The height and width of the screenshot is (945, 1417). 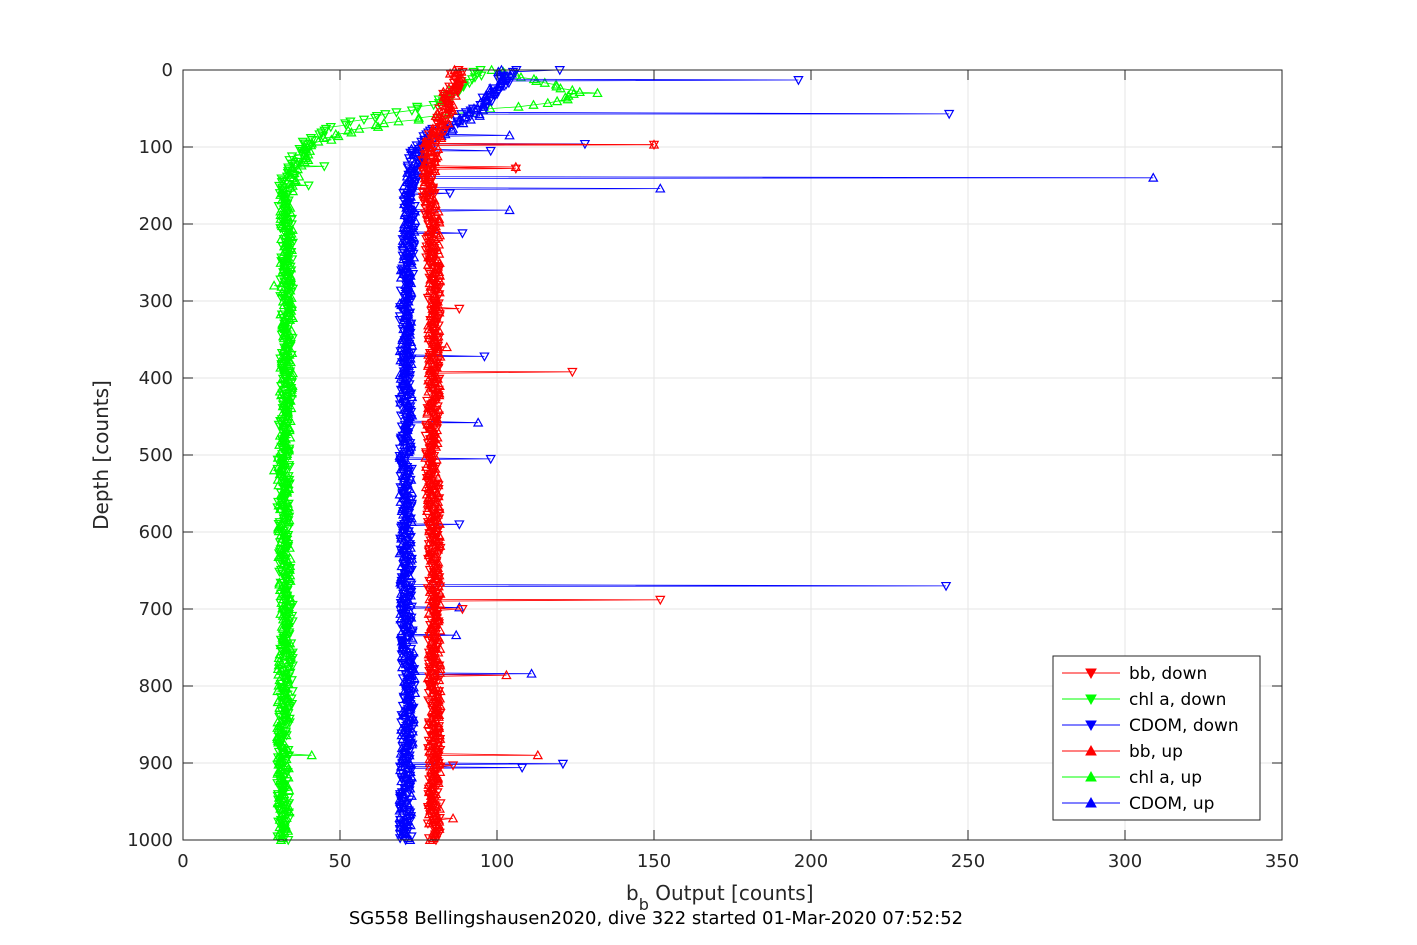 What do you see at coordinates (720, 897) in the screenshot?
I see `x-axis-label: bb Output [counts]` at bounding box center [720, 897].